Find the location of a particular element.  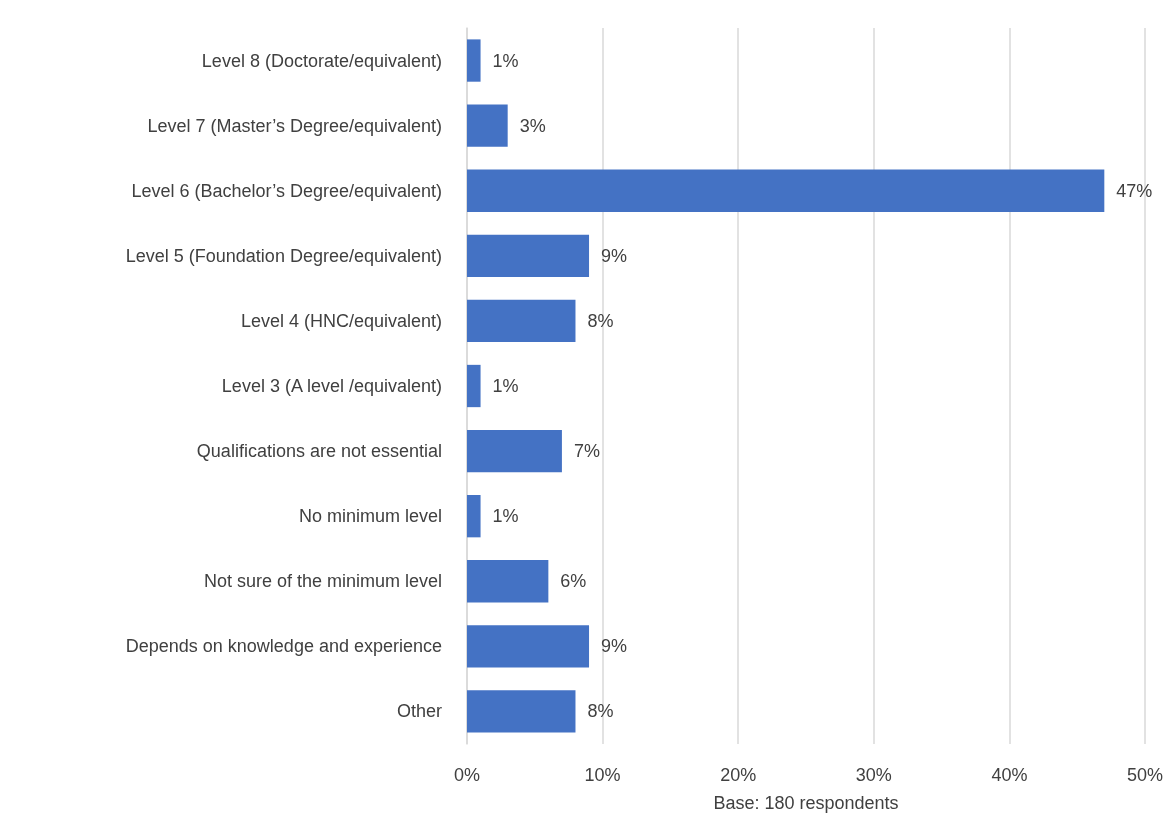

x-tick-label: 30% is located at coordinates (873, 775).